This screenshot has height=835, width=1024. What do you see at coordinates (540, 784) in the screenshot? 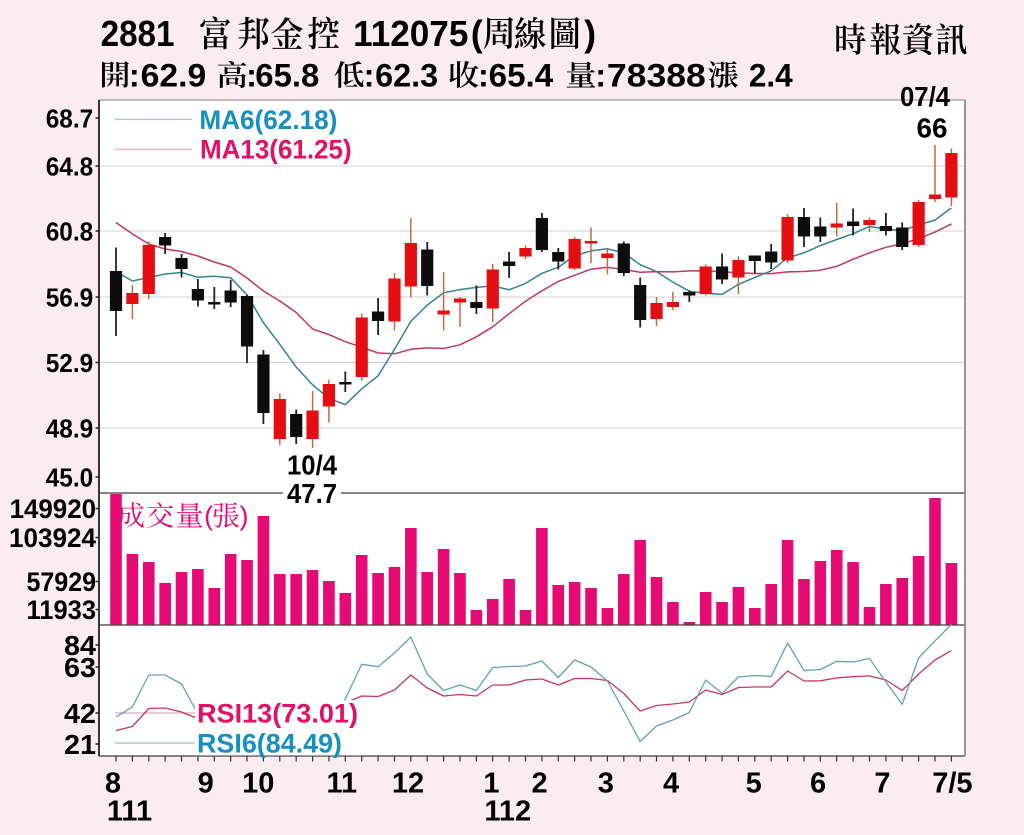
I see `svg-text: 2` at bounding box center [540, 784].